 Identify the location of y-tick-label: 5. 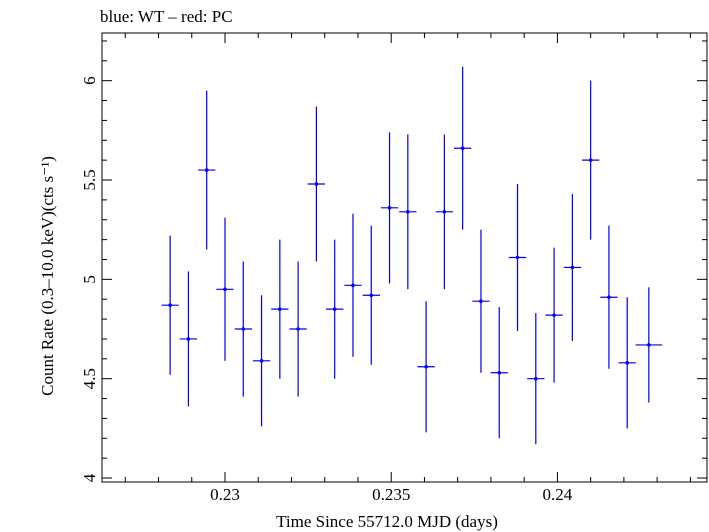
(89, 279).